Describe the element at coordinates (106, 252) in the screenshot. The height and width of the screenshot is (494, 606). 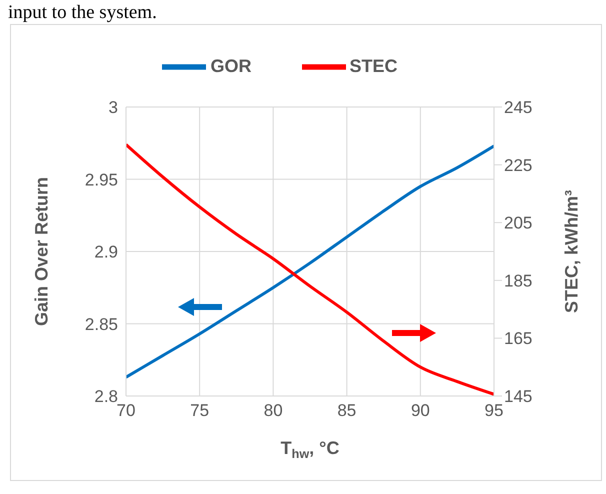
I see `y-tick-label: 2.9` at that location.